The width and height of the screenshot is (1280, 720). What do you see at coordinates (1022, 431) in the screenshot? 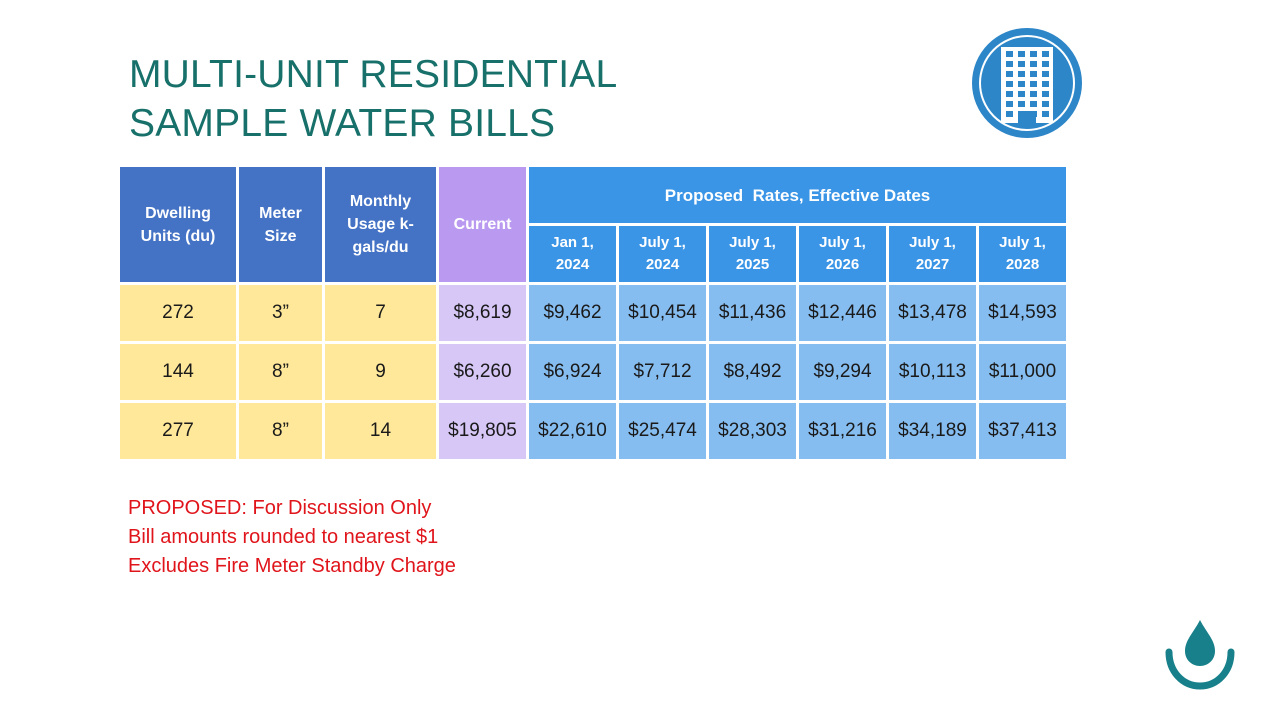
I see `proposed-bill-cell: $37,413` at bounding box center [1022, 431].